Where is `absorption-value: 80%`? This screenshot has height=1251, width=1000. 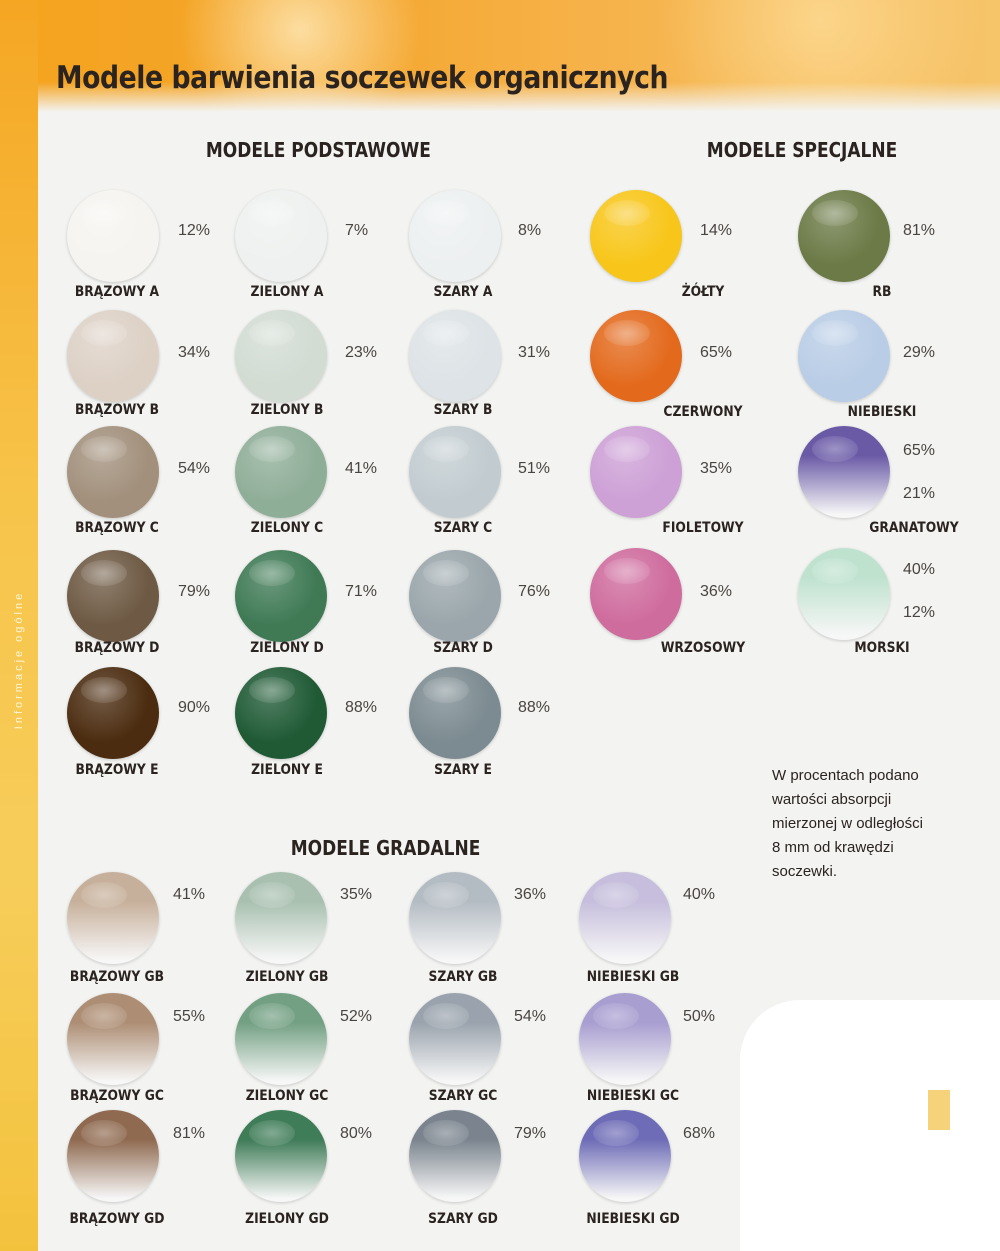
absorption-value: 80% is located at coordinates (356, 1133).